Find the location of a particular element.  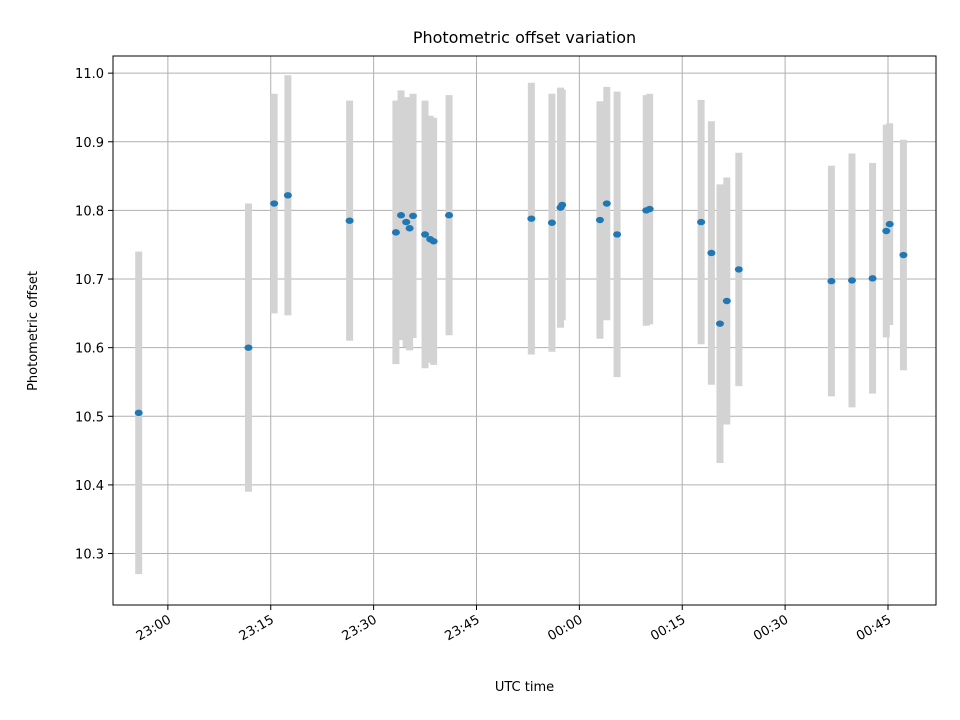

y-tick-label: 10.4 is located at coordinates (89, 486).